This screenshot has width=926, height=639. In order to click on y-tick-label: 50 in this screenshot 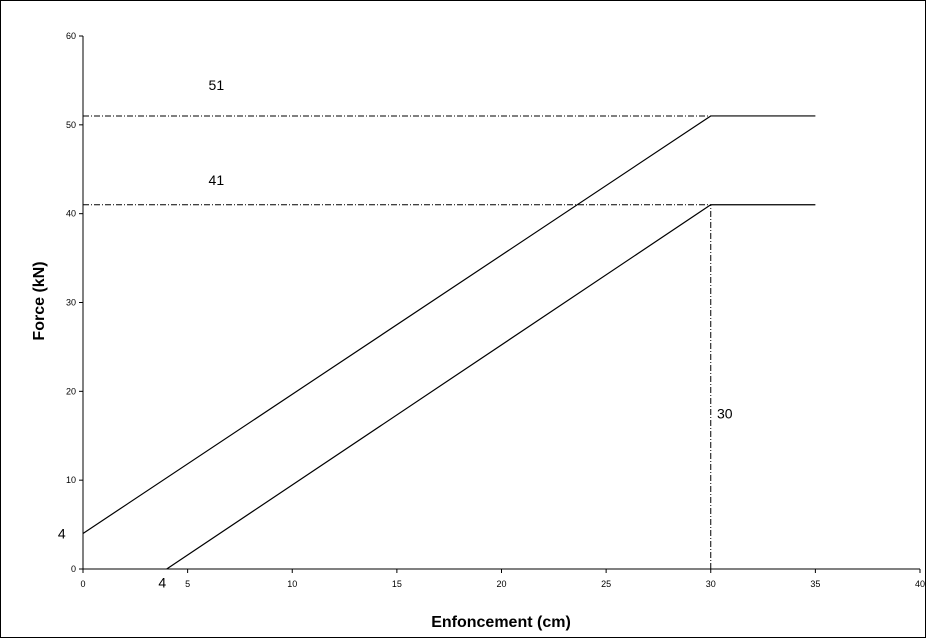, I will do `click(71, 125)`.